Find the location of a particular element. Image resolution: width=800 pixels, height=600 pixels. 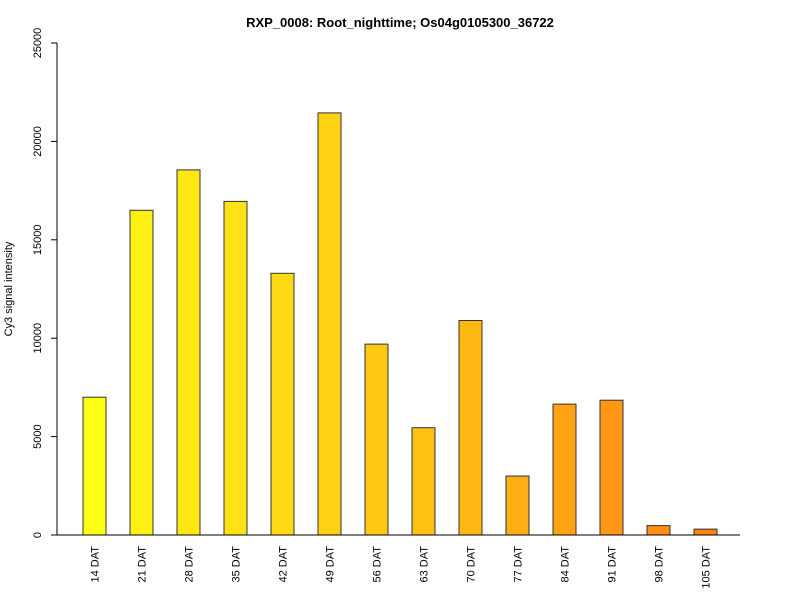

x-tick-label: 105 DAT is located at coordinates (707, 567).